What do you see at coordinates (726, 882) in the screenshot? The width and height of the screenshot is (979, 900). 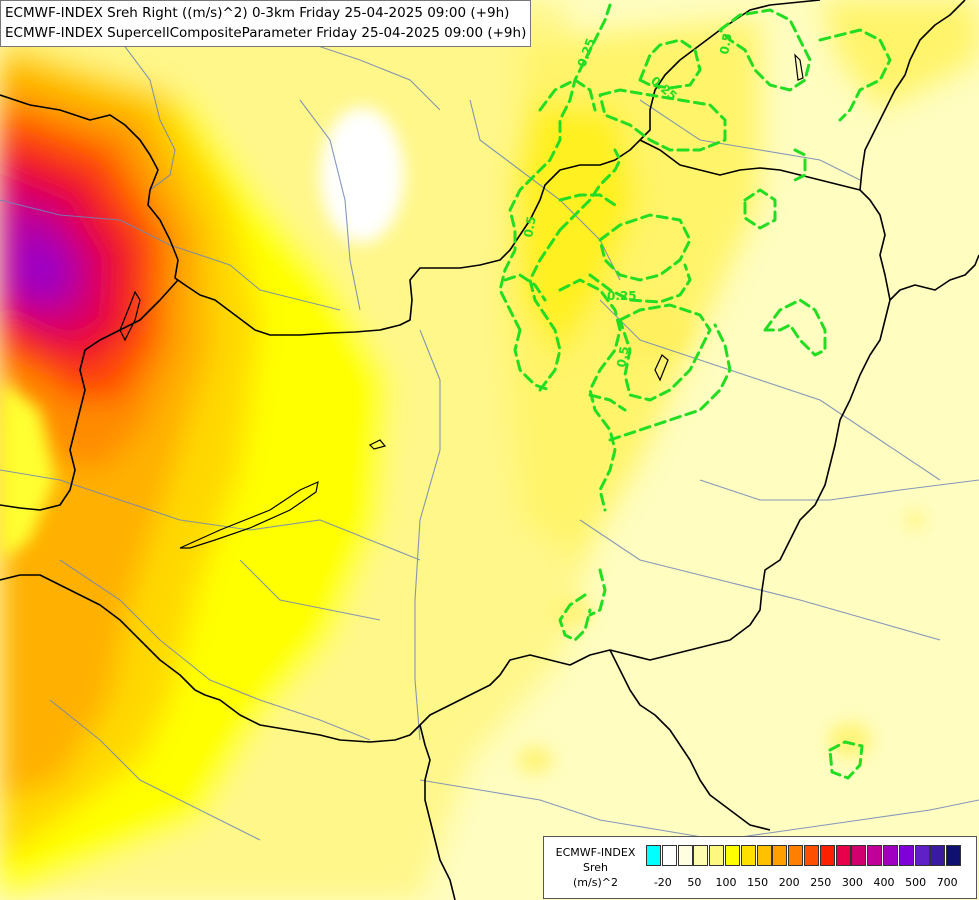 I see `legend-tick-label: 100` at bounding box center [726, 882].